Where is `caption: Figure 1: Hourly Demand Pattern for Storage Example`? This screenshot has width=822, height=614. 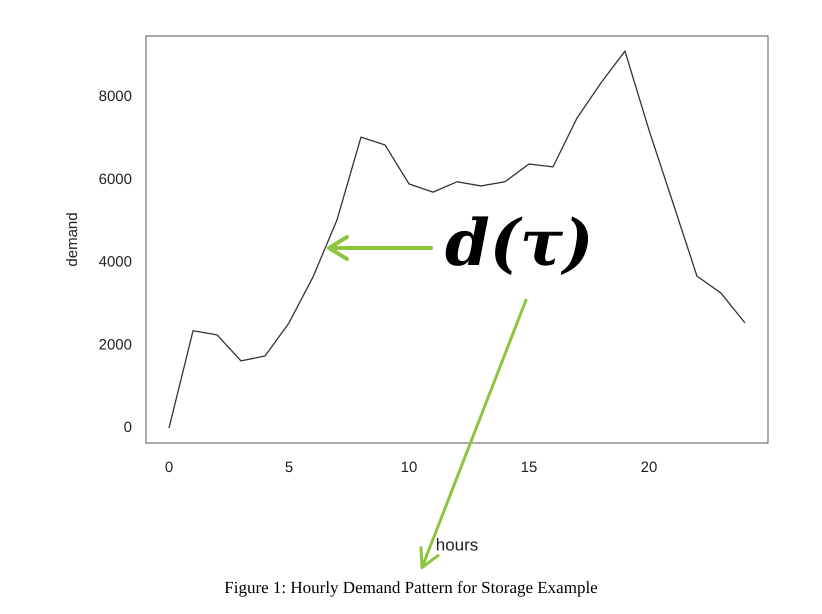 caption: Figure 1: Hourly Demand Pattern for Storage Example is located at coordinates (411, 588).